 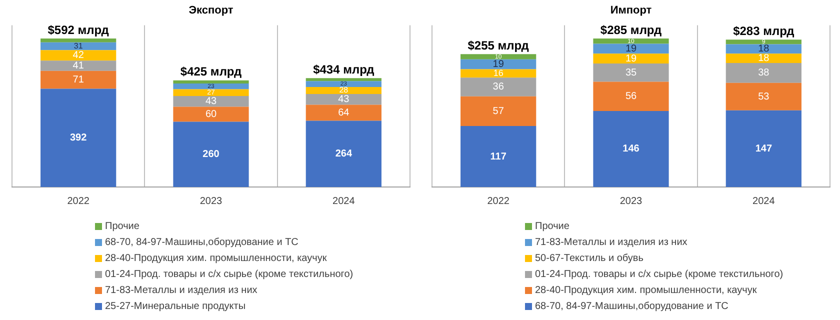 What do you see at coordinates (631, 29) in the screenshot?
I see `total-label: $285 млрд` at bounding box center [631, 29].